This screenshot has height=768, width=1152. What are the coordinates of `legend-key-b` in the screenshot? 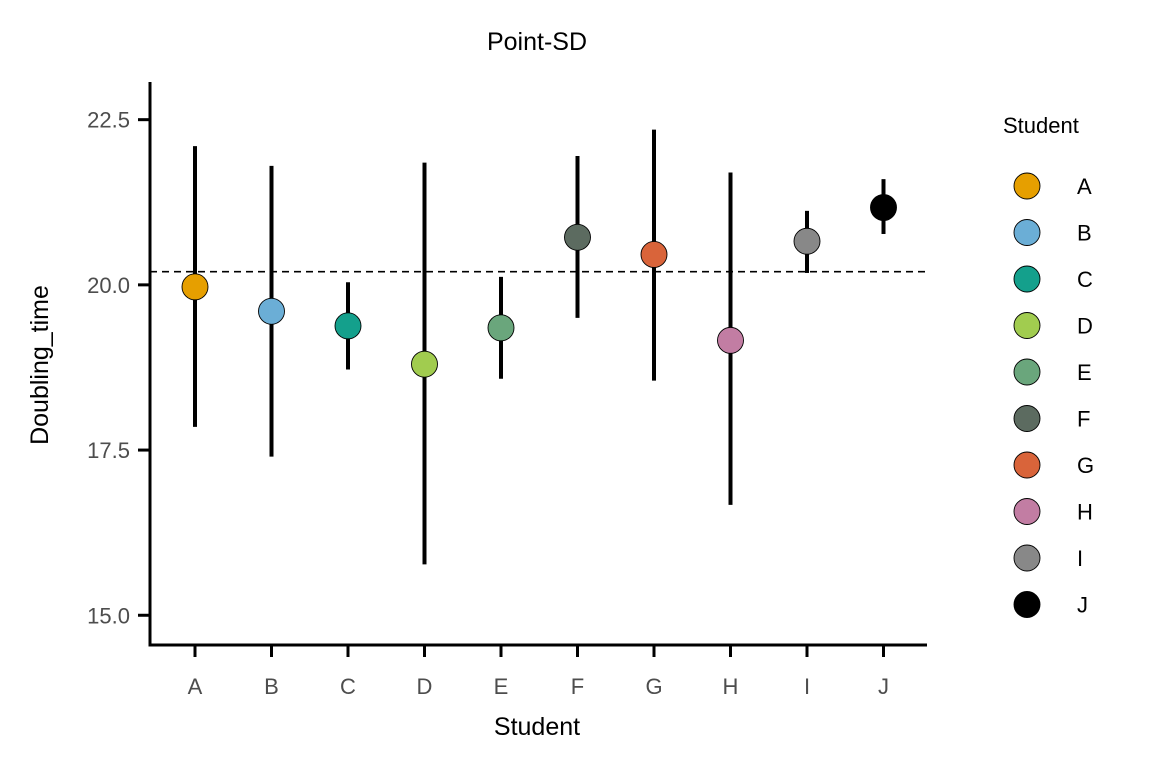 It's located at (1027, 232).